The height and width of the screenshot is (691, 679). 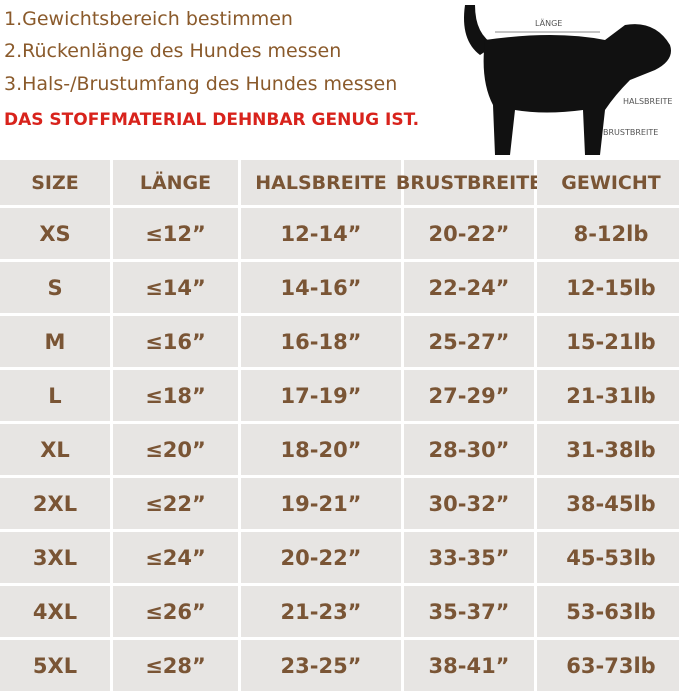 What do you see at coordinates (55, 449) in the screenshot?
I see `table-cell: XL` at bounding box center [55, 449].